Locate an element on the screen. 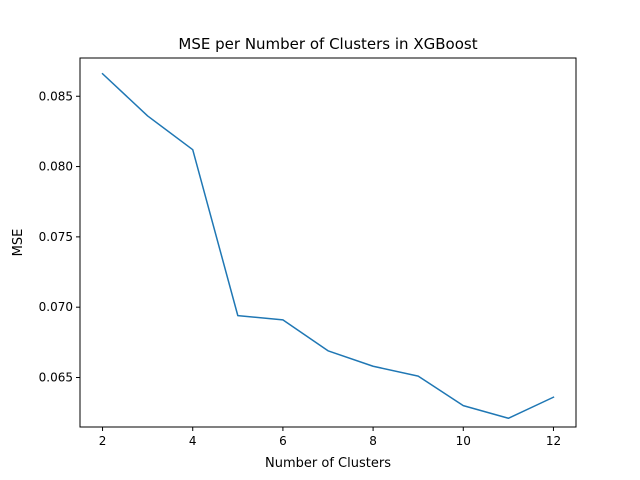 The height and width of the screenshot is (480, 640). y-tick-label: 0.080 is located at coordinates (56, 167).